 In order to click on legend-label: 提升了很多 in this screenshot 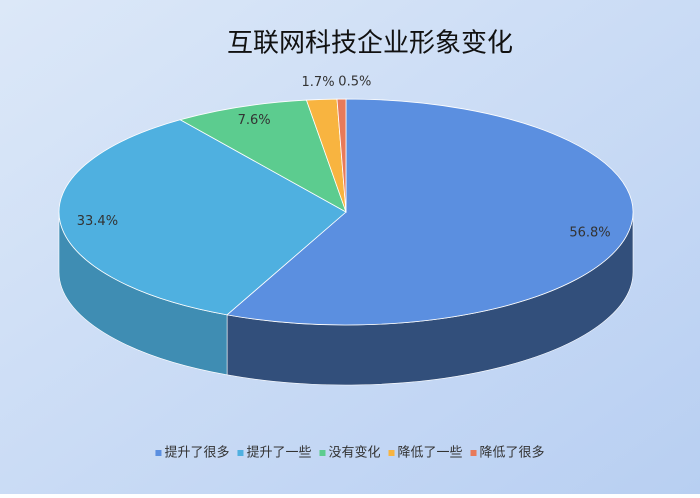, I will do `click(196, 453)`.